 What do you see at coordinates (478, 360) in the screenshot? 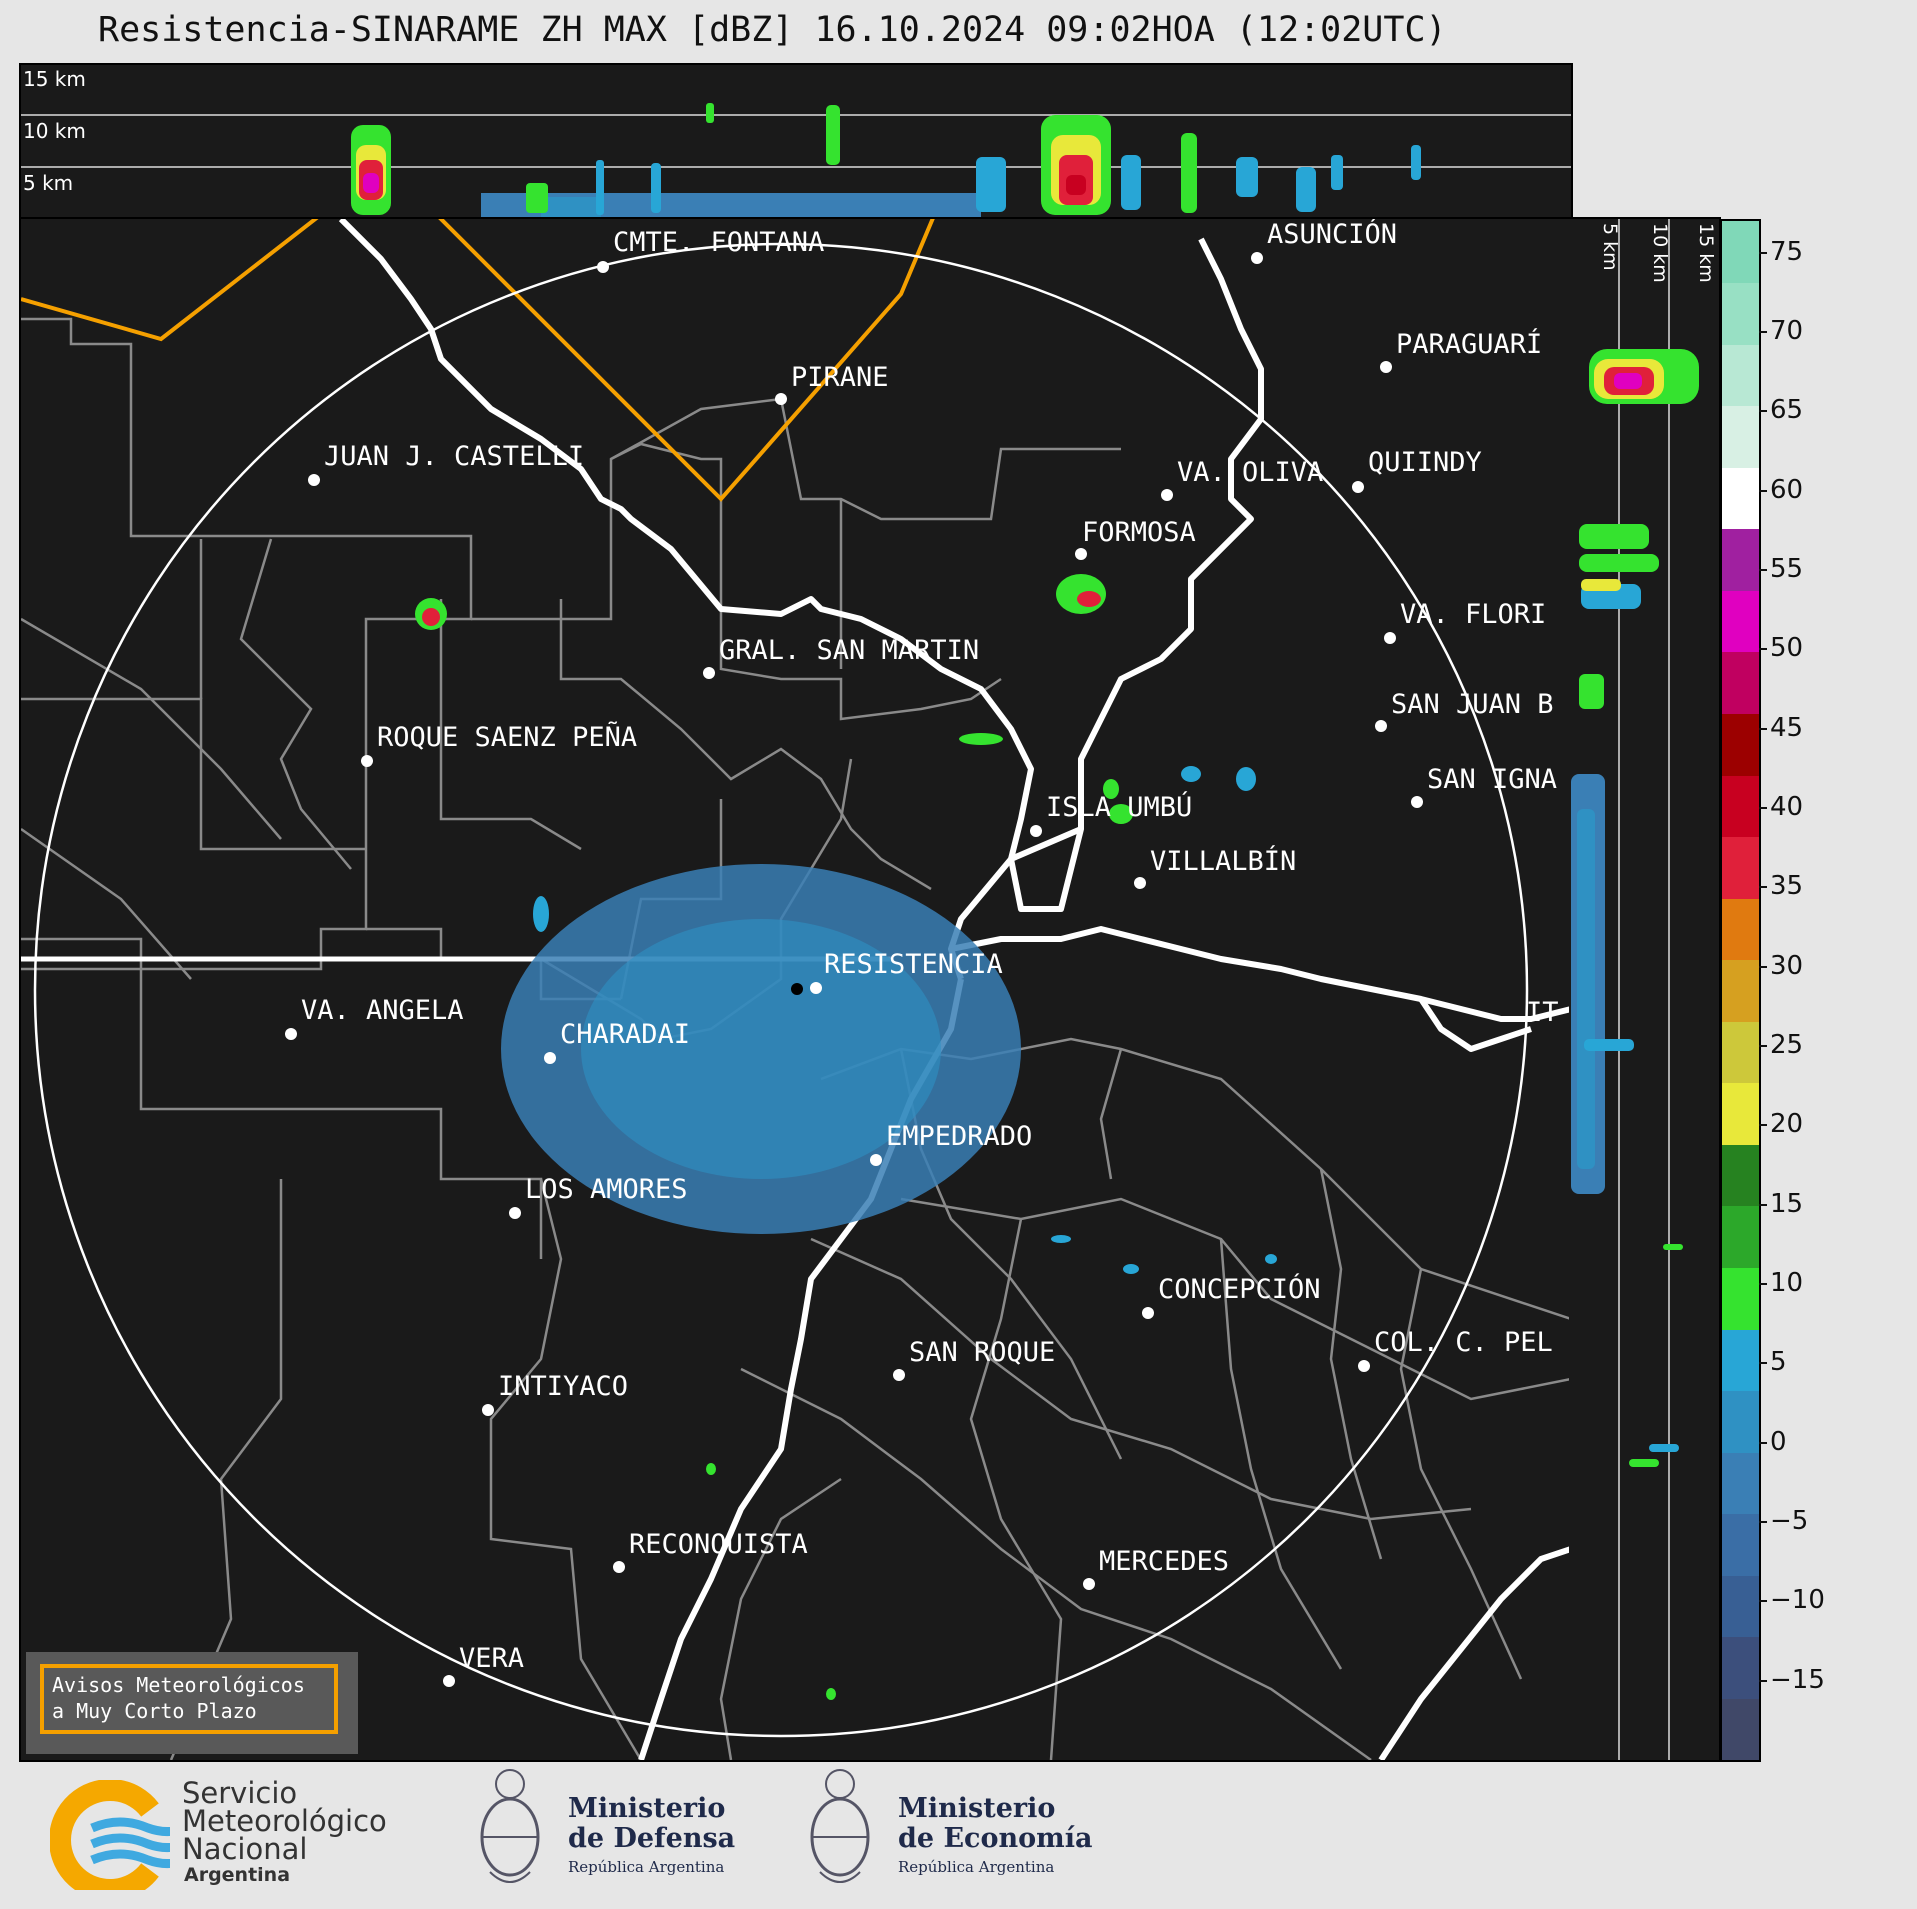
I see `orange-borders` at bounding box center [478, 360].